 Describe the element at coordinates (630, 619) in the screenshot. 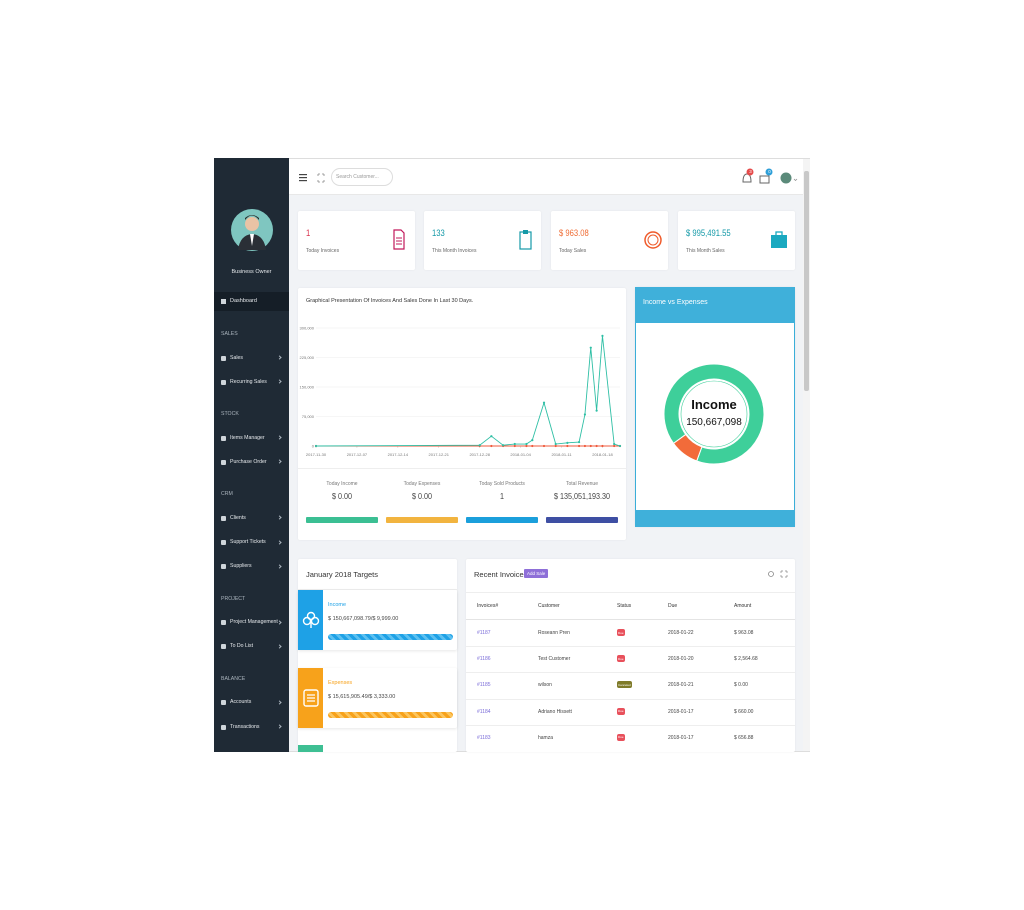

I see `divider` at that location.